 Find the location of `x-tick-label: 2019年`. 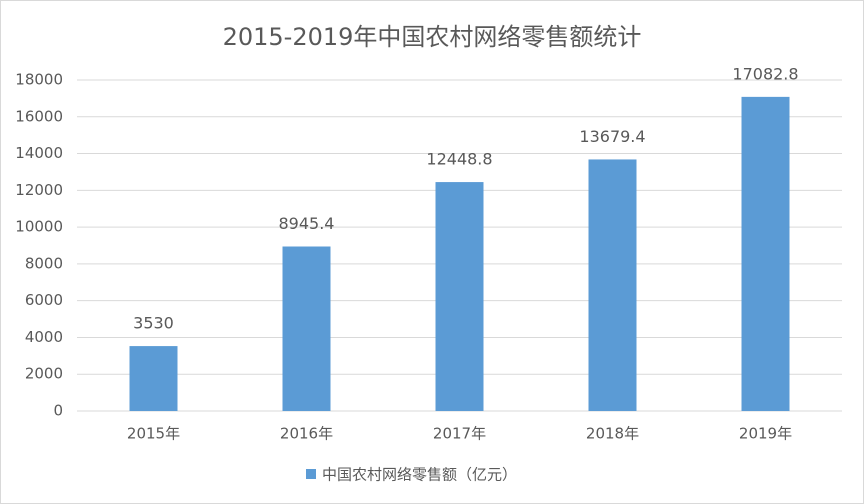

x-tick-label: 2019年 is located at coordinates (765, 434).